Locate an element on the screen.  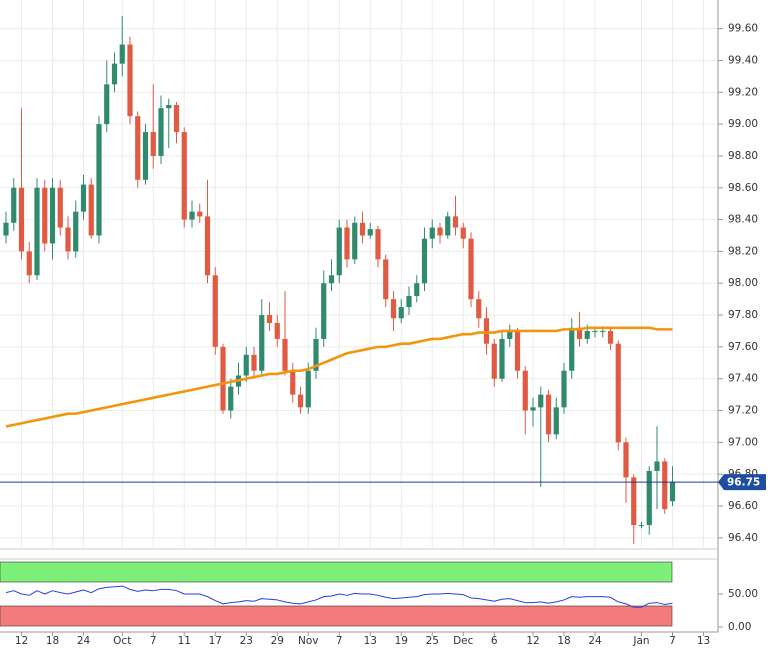
x-tick-label: 11 is located at coordinates (184, 641).